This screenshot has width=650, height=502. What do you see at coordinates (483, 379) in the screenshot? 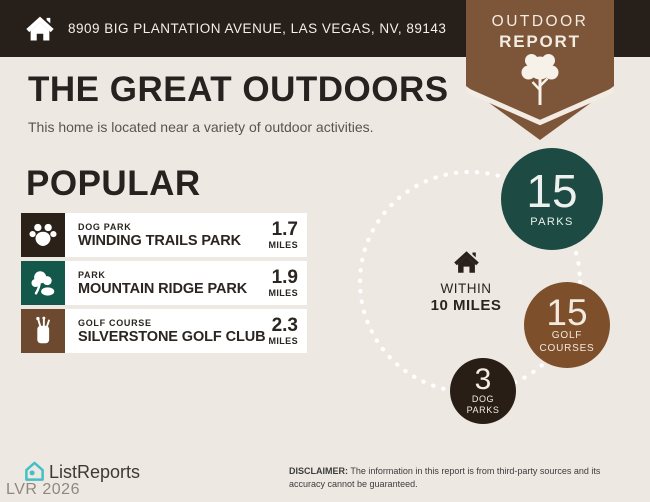
I see `stat-value: 3` at bounding box center [483, 379].